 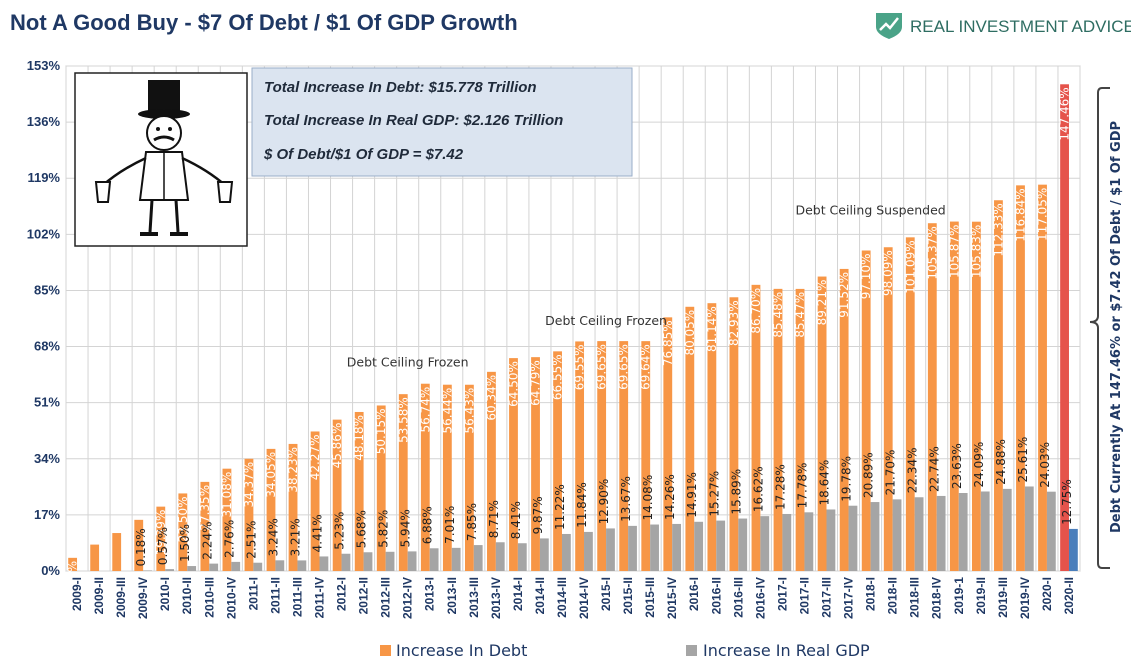 What do you see at coordinates (99, 595) in the screenshot?
I see `x-tick-label: 2009-II` at bounding box center [99, 595].